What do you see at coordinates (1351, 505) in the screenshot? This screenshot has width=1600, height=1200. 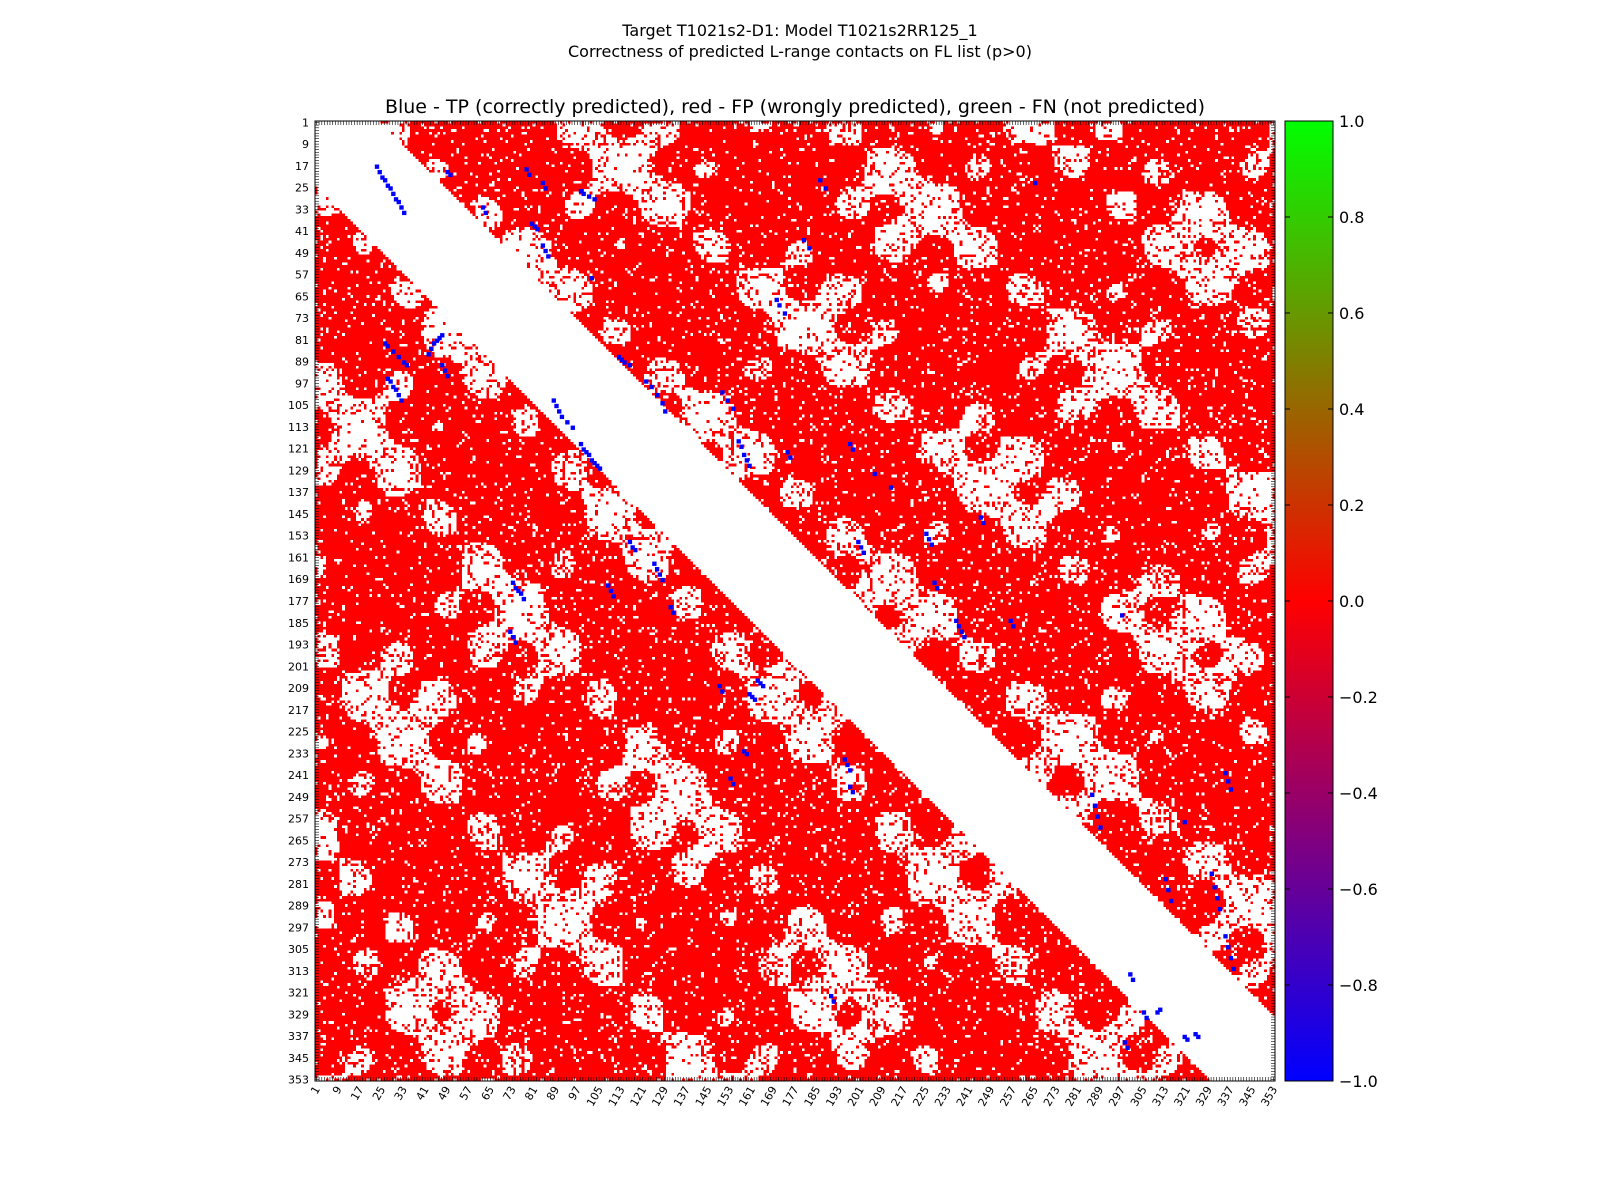 I see `colorbar-tick-label: 0.2` at bounding box center [1351, 505].